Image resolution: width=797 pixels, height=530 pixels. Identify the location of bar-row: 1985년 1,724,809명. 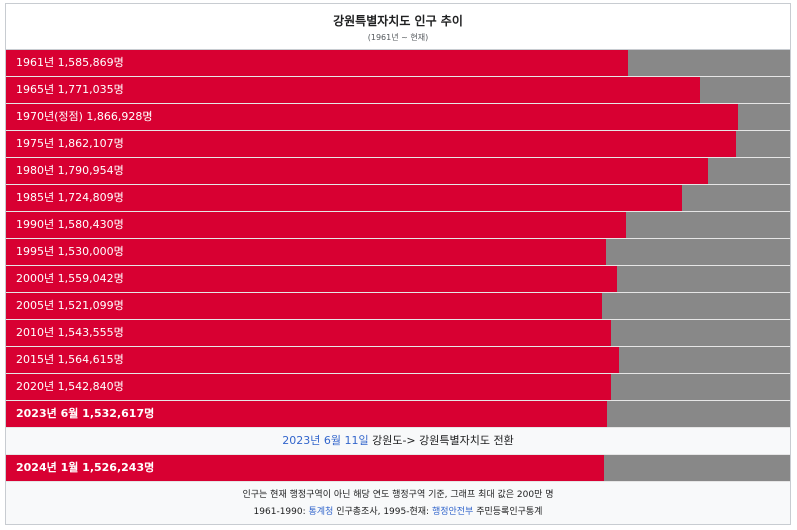
(398, 198).